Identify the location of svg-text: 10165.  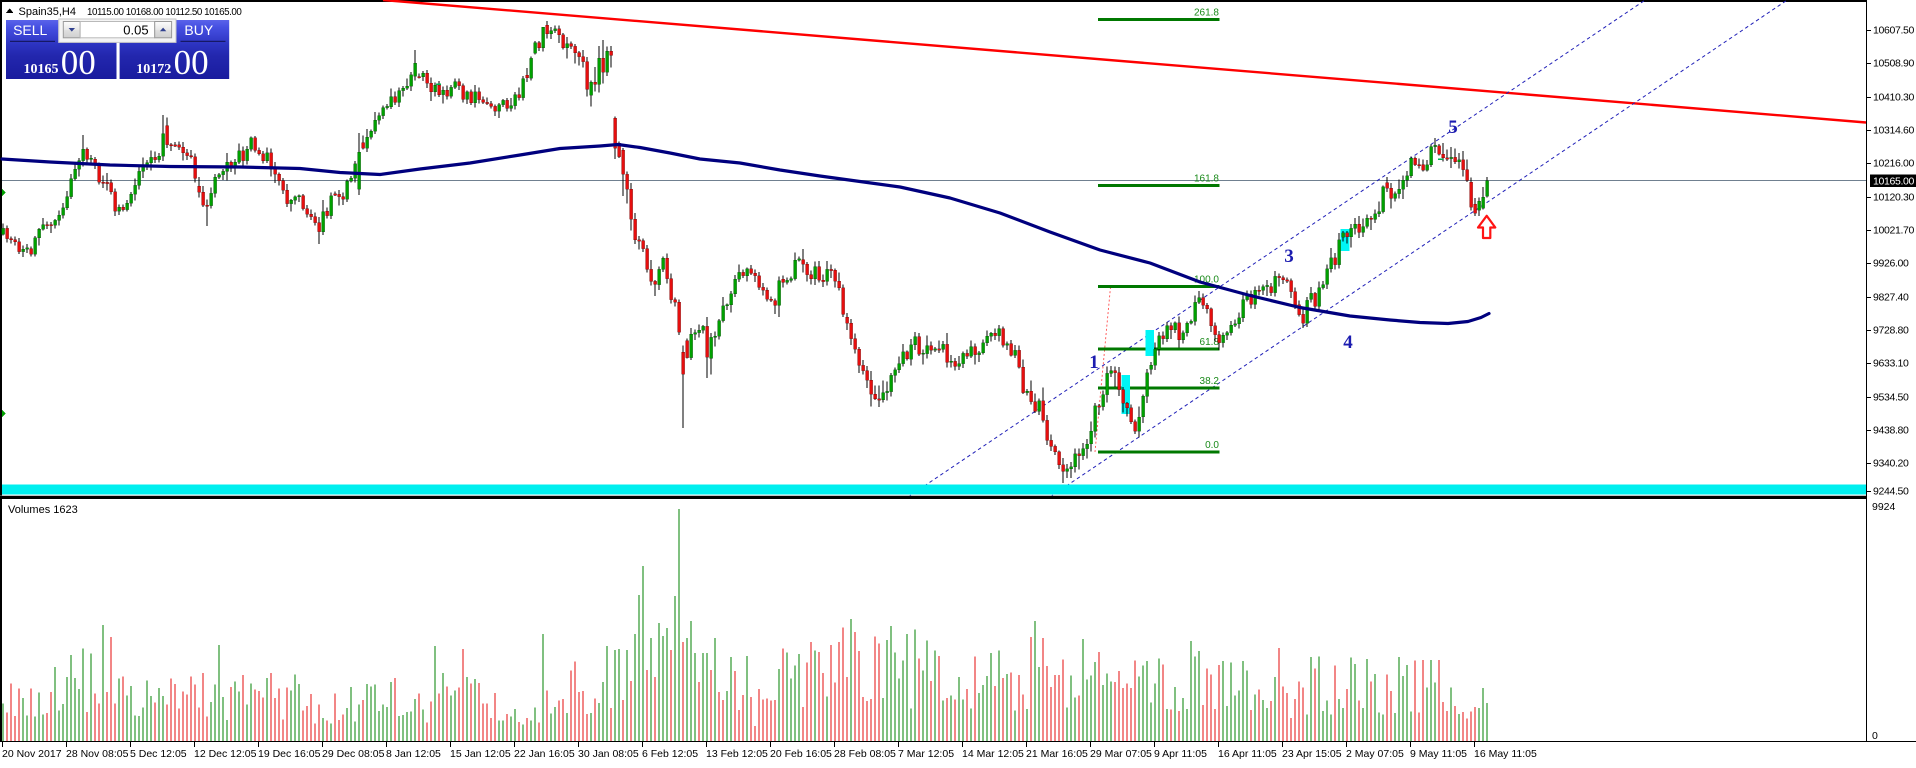
(41, 69).